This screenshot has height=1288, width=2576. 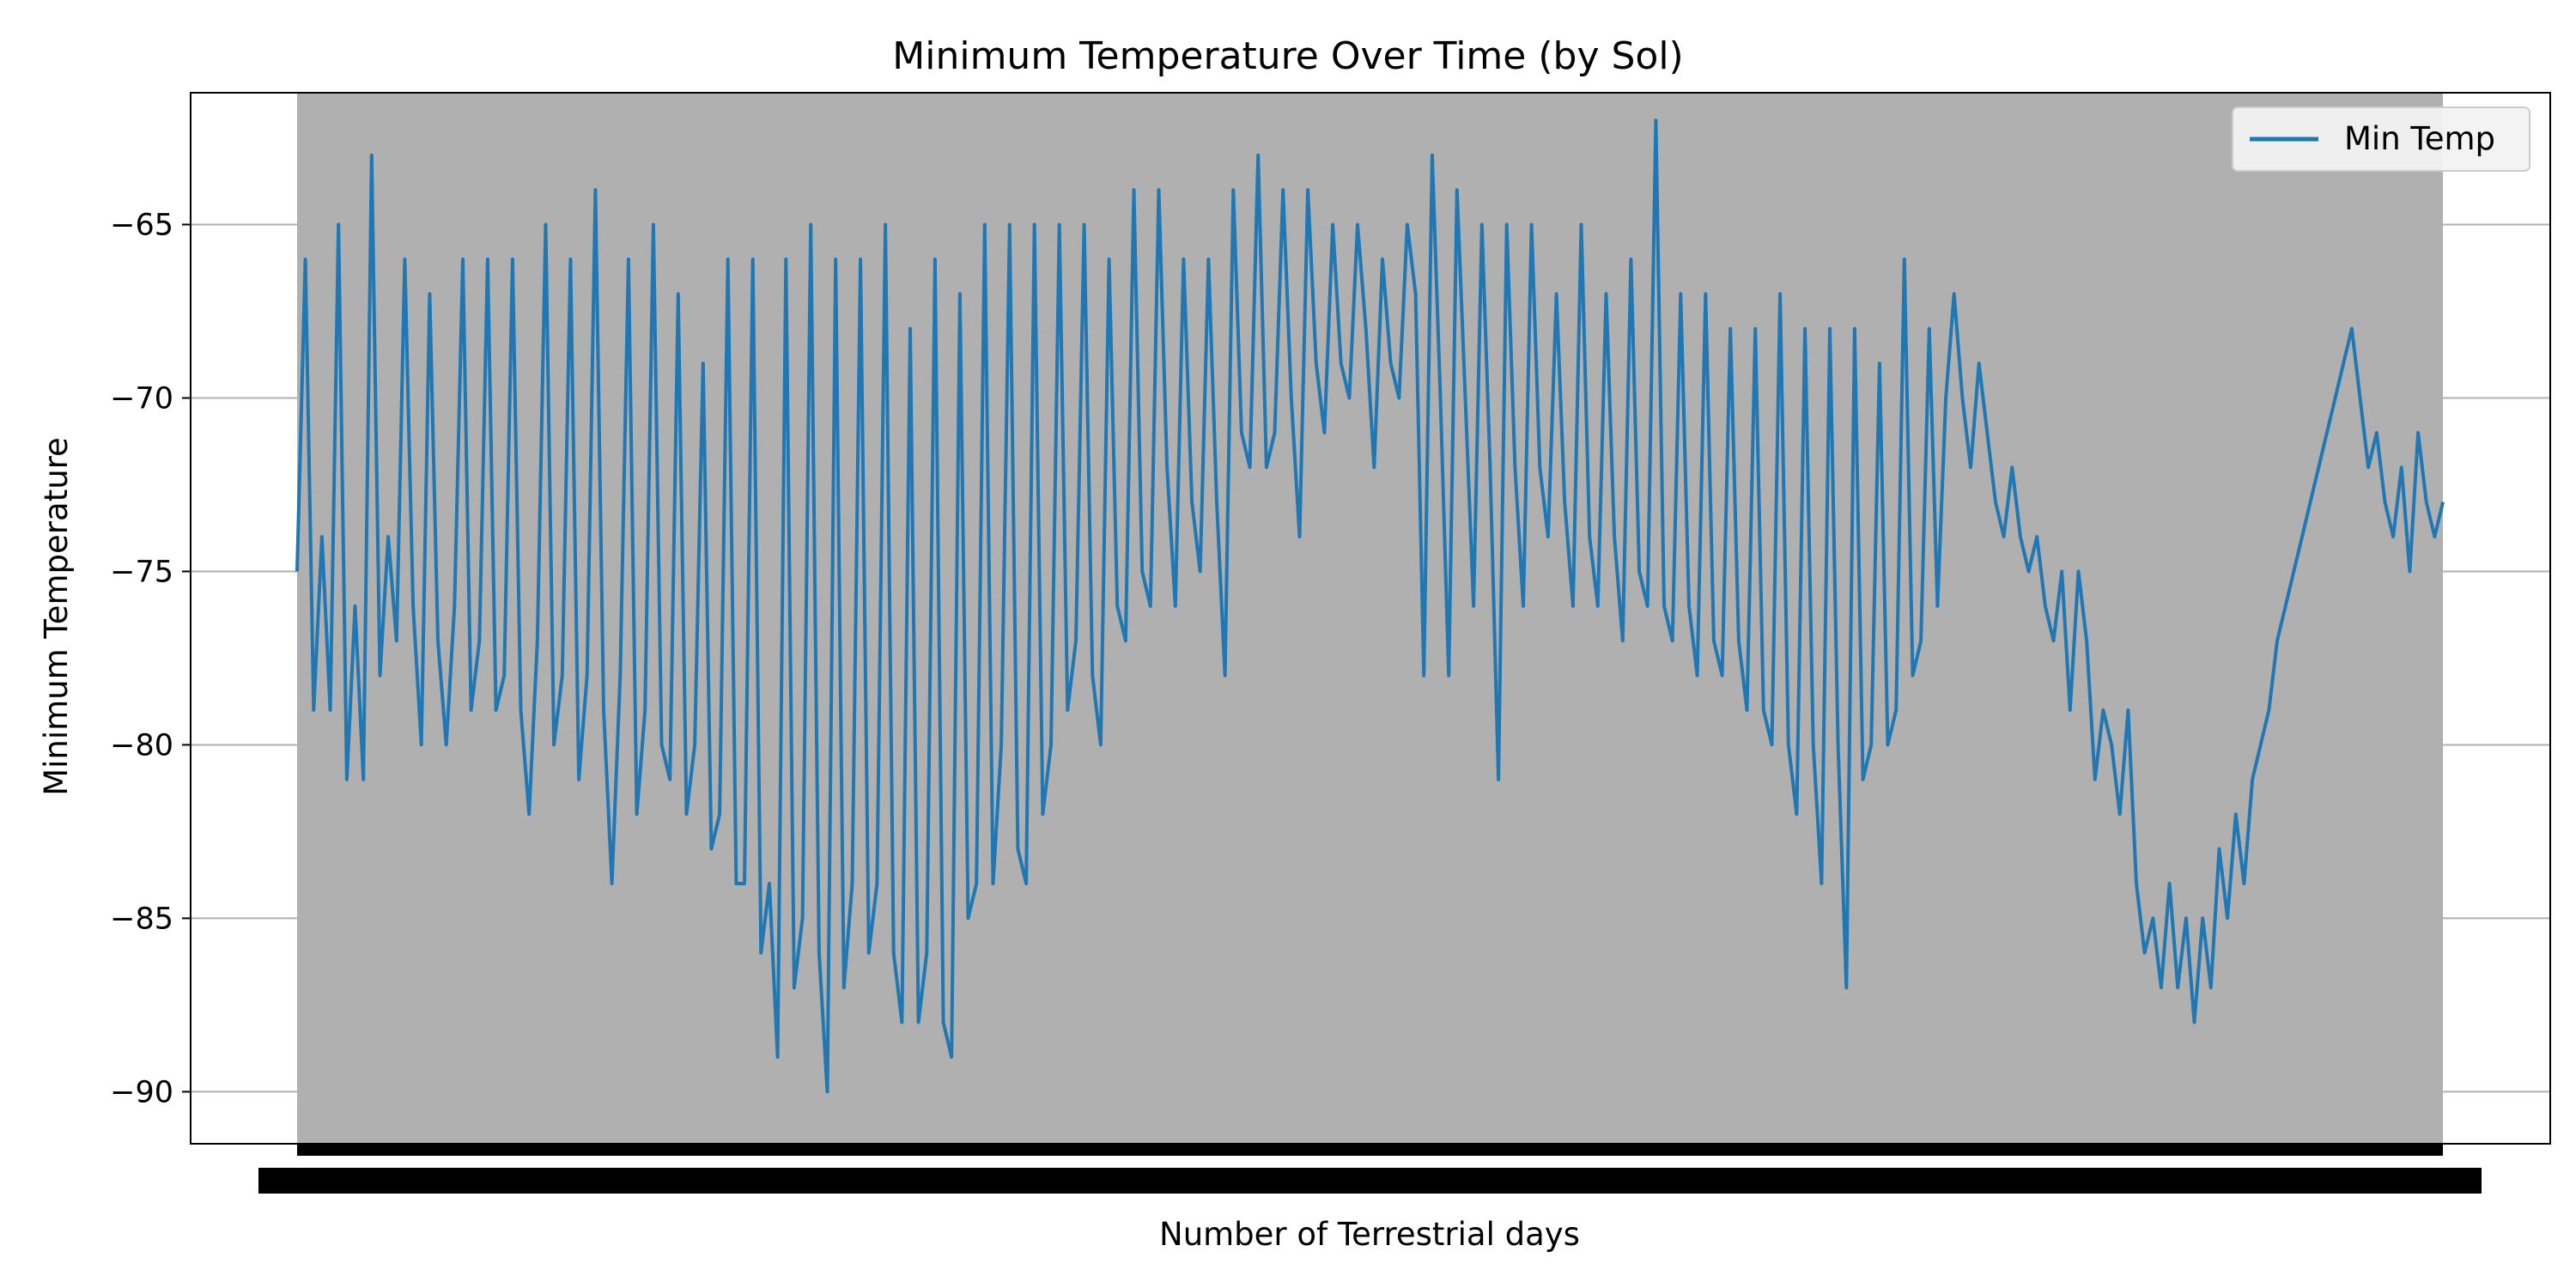 What do you see at coordinates (142, 226) in the screenshot?
I see `y-tick-label: −65` at bounding box center [142, 226].